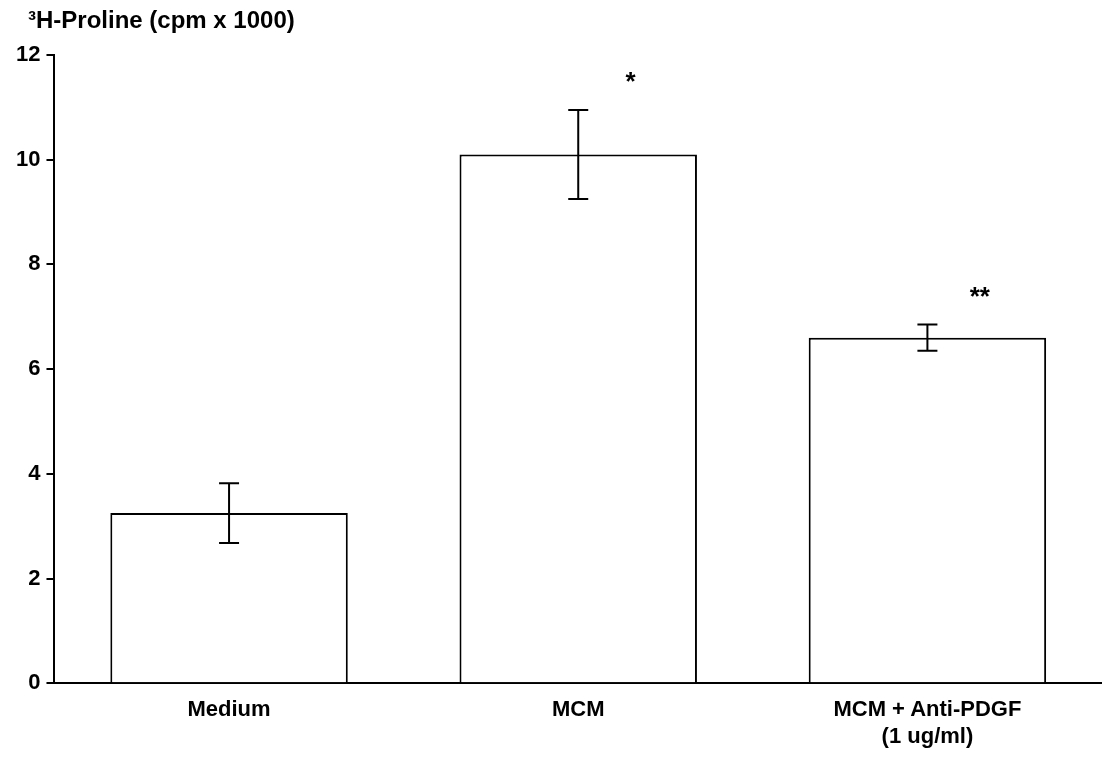  What do you see at coordinates (980, 295) in the screenshot?
I see `annotation: **` at bounding box center [980, 295].